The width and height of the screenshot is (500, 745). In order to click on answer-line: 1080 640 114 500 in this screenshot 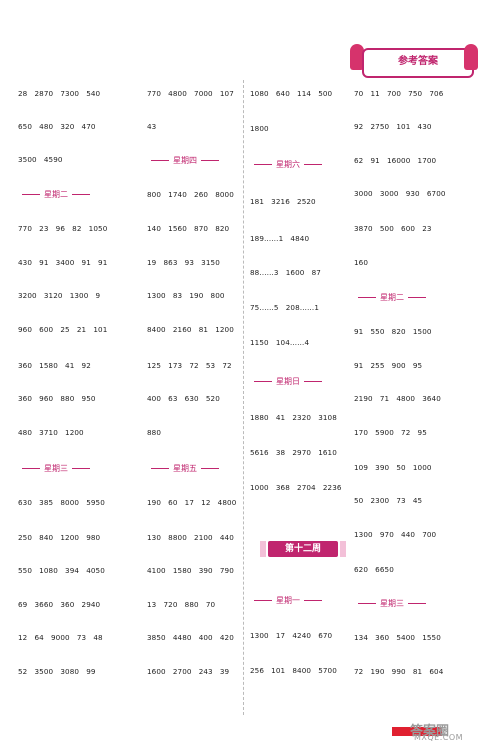, I will do `click(291, 93)`.